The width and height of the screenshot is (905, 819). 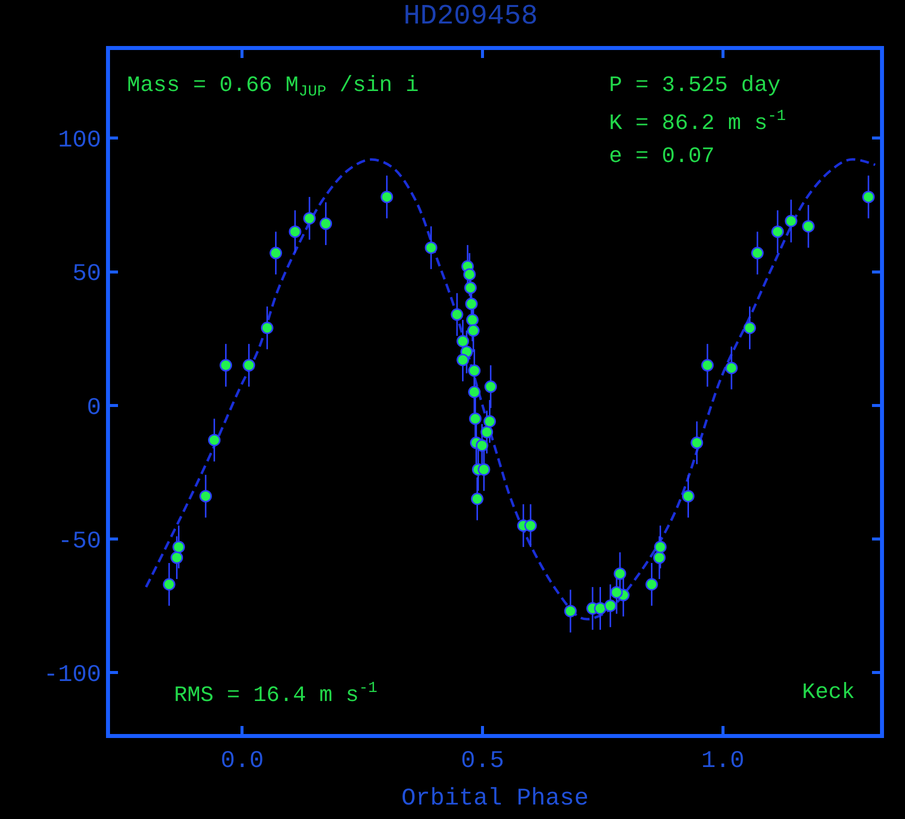 What do you see at coordinates (80, 542) in the screenshot?
I see `y-tick-label: -50` at bounding box center [80, 542].